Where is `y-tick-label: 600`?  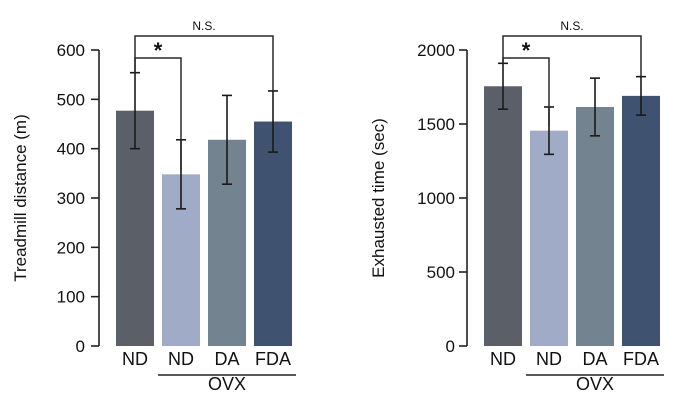
y-tick-label: 600 is located at coordinates (71, 50).